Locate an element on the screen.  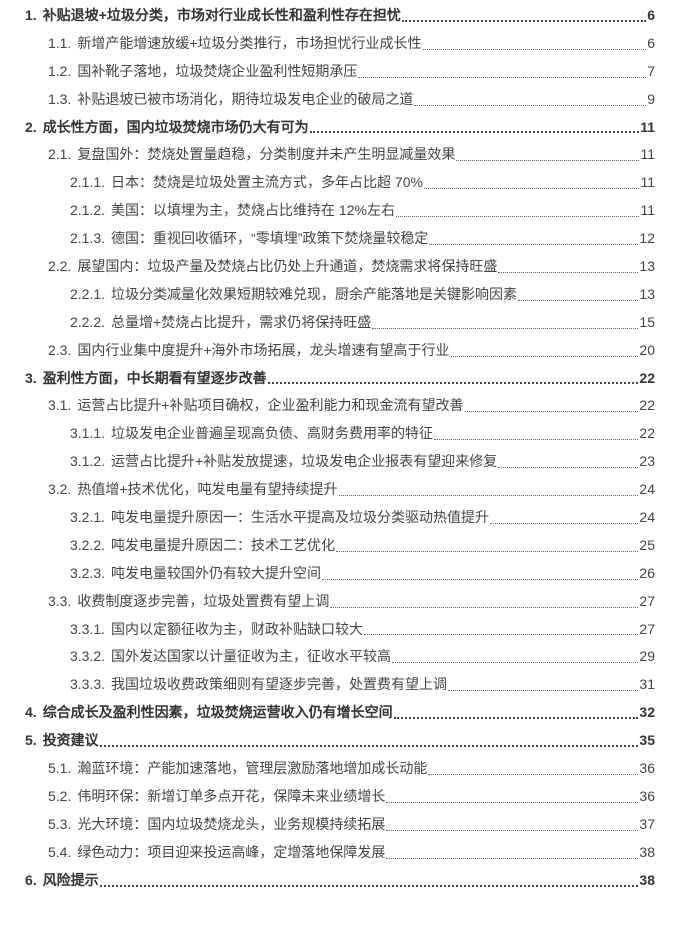
toc-entry-level-3: 3.1.1. 垃圾发电企业普遍呈现高负债、高财务费用率的特征 22 is located at coordinates (338, 434).